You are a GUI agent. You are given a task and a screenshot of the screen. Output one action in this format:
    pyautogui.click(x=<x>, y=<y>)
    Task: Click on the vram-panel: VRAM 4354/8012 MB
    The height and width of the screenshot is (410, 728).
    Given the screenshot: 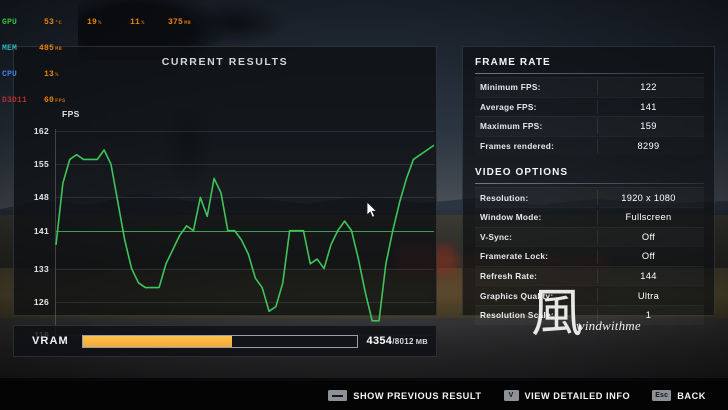 What is the action you would take?
    pyautogui.click(x=225, y=341)
    